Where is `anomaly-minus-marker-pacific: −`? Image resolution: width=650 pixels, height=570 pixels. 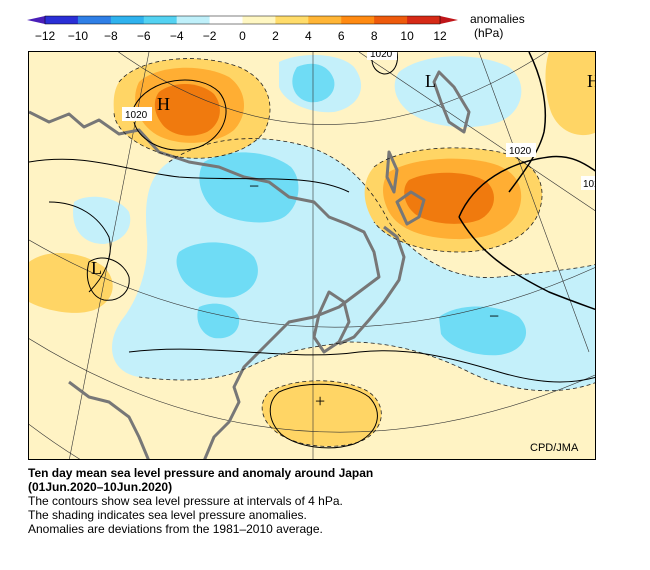 anomaly-minus-marker-pacific: − is located at coordinates (494, 316).